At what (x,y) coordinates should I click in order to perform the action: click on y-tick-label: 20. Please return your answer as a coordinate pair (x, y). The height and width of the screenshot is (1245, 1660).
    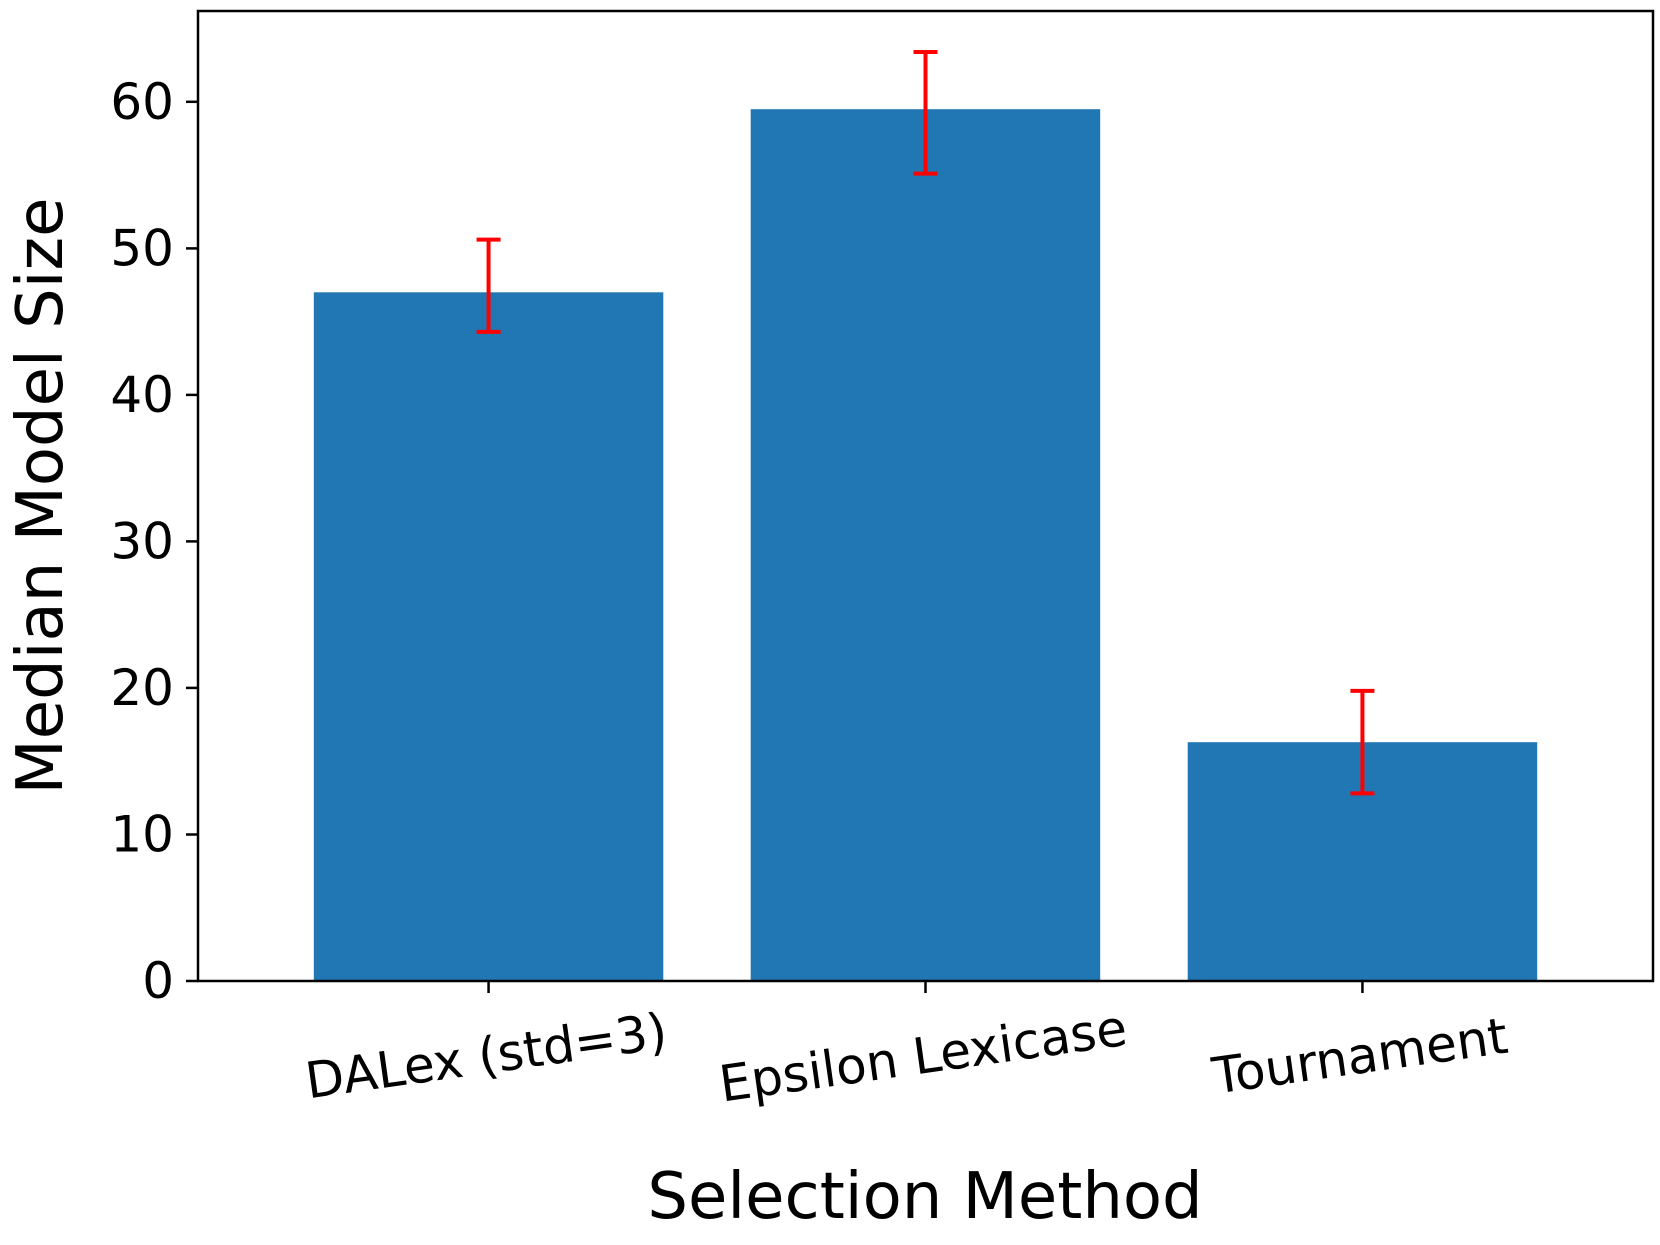
    Looking at the image, I should click on (142, 688).